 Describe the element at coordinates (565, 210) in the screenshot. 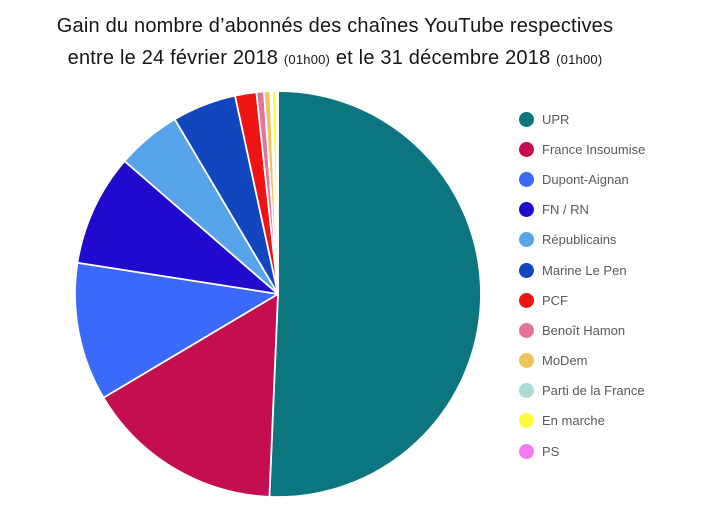

I see `legend-label: FN / RN` at that location.